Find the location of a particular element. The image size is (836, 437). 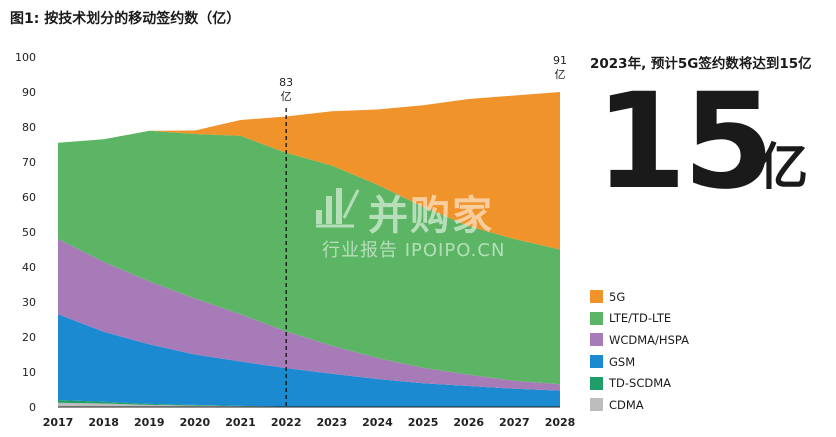

chart-legend: 5G LTE/TD-LTE WCDMA/HSPA GSM TD-SCDMA CDMA is located at coordinates (639, 351).